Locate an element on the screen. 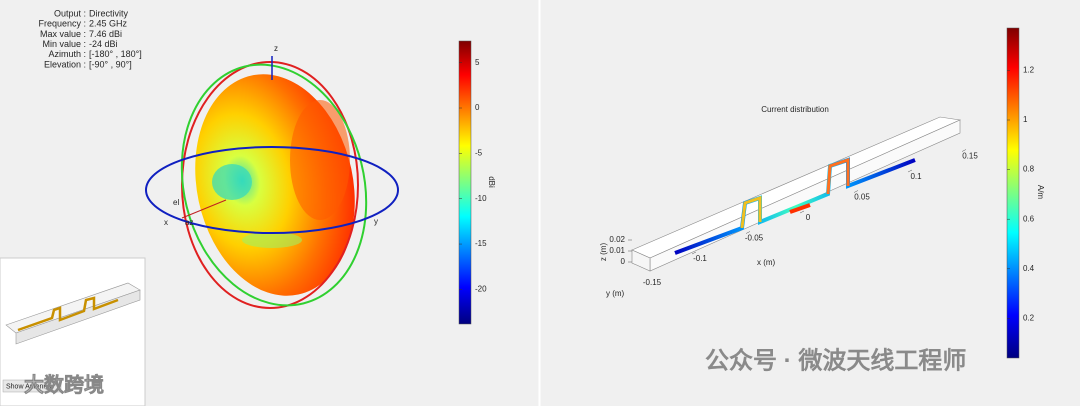  info-label: Output : is located at coordinates (70, 13).